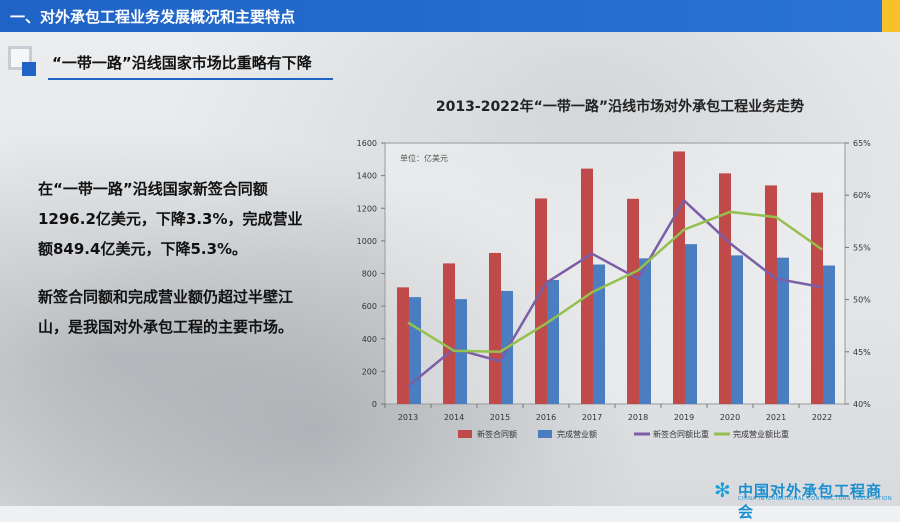 Image resolution: width=900 pixels, height=522 pixels. What do you see at coordinates (761, 434) in the screenshot?
I see `legend-label: 完成营业额比重` at bounding box center [761, 434].